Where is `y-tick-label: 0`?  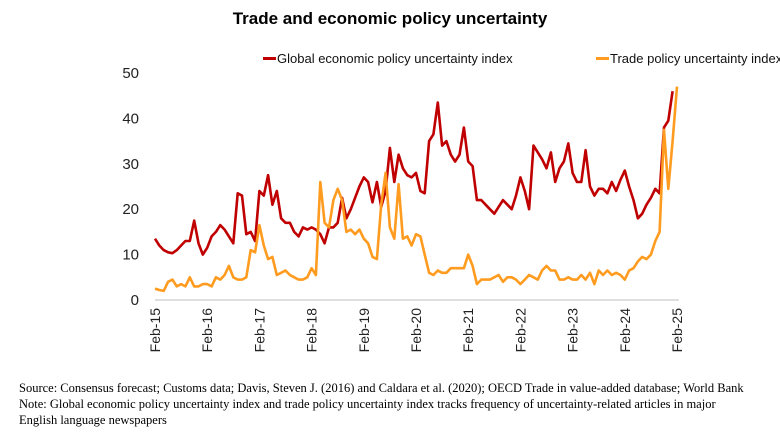
y-tick-label: 0 is located at coordinates (135, 300).